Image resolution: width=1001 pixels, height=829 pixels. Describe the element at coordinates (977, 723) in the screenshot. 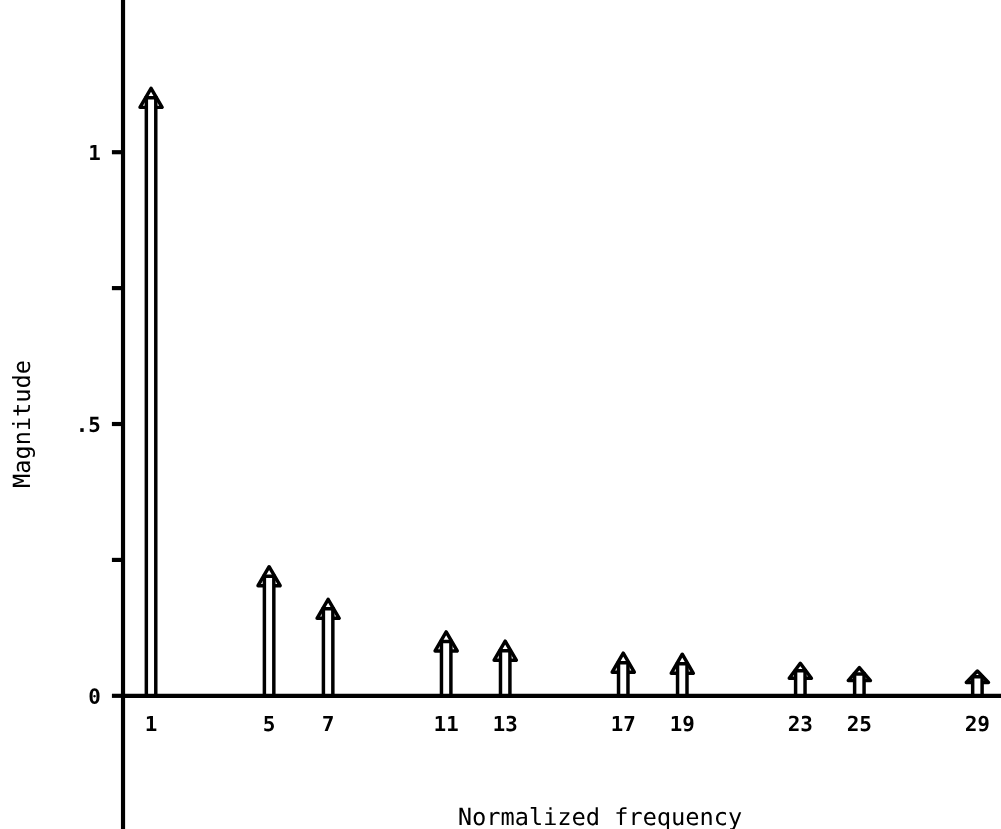

I see `x-tick-label: 29` at that location.